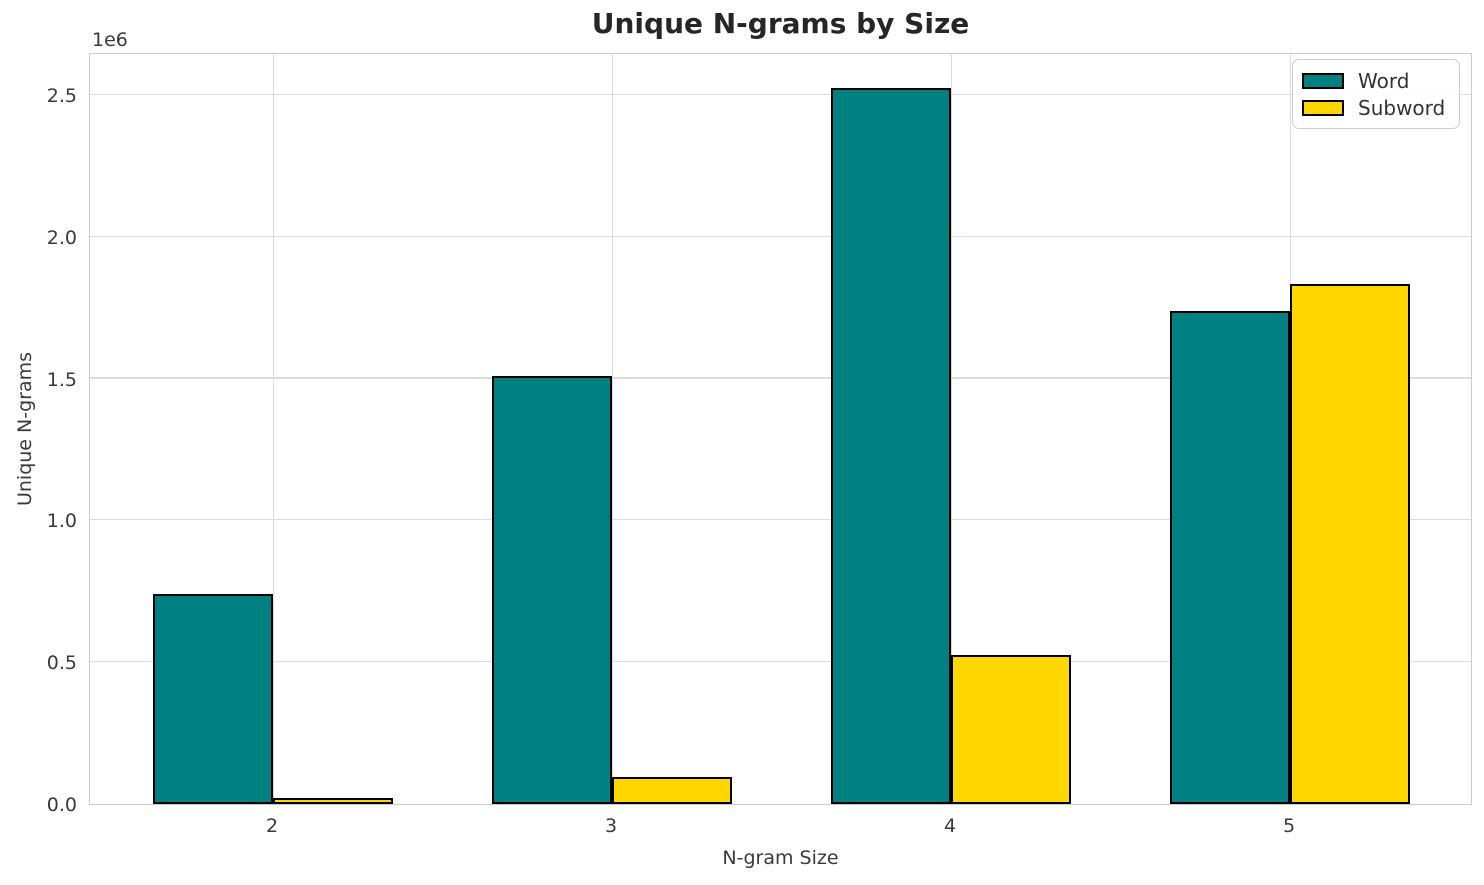 The width and height of the screenshot is (1484, 885). Describe the element at coordinates (61, 237) in the screenshot. I see `y-tick-label: 2.0` at that location.